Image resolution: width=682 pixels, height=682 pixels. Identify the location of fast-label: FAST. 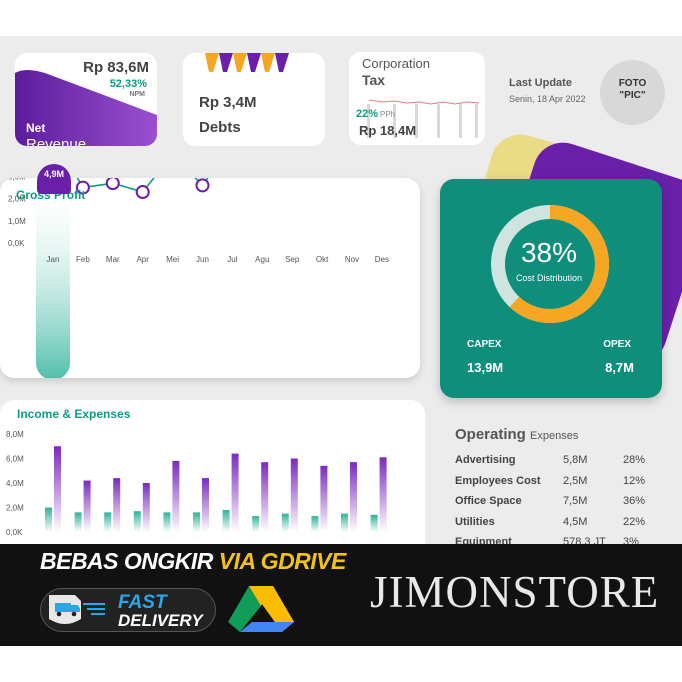
(142, 602).